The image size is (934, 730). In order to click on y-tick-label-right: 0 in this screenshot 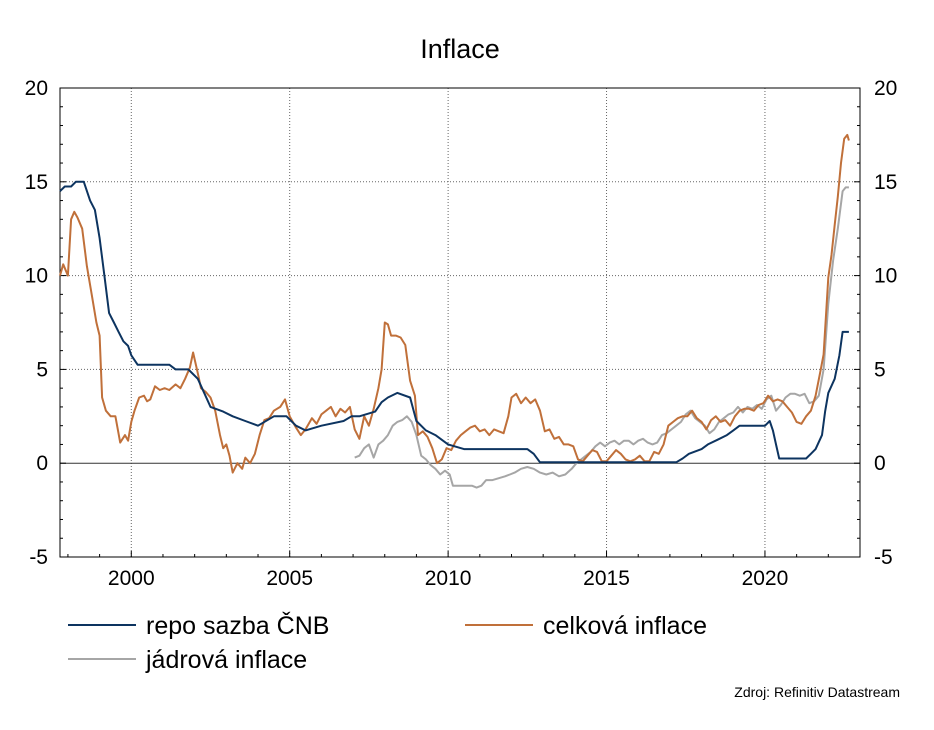, I will do `click(880, 463)`.